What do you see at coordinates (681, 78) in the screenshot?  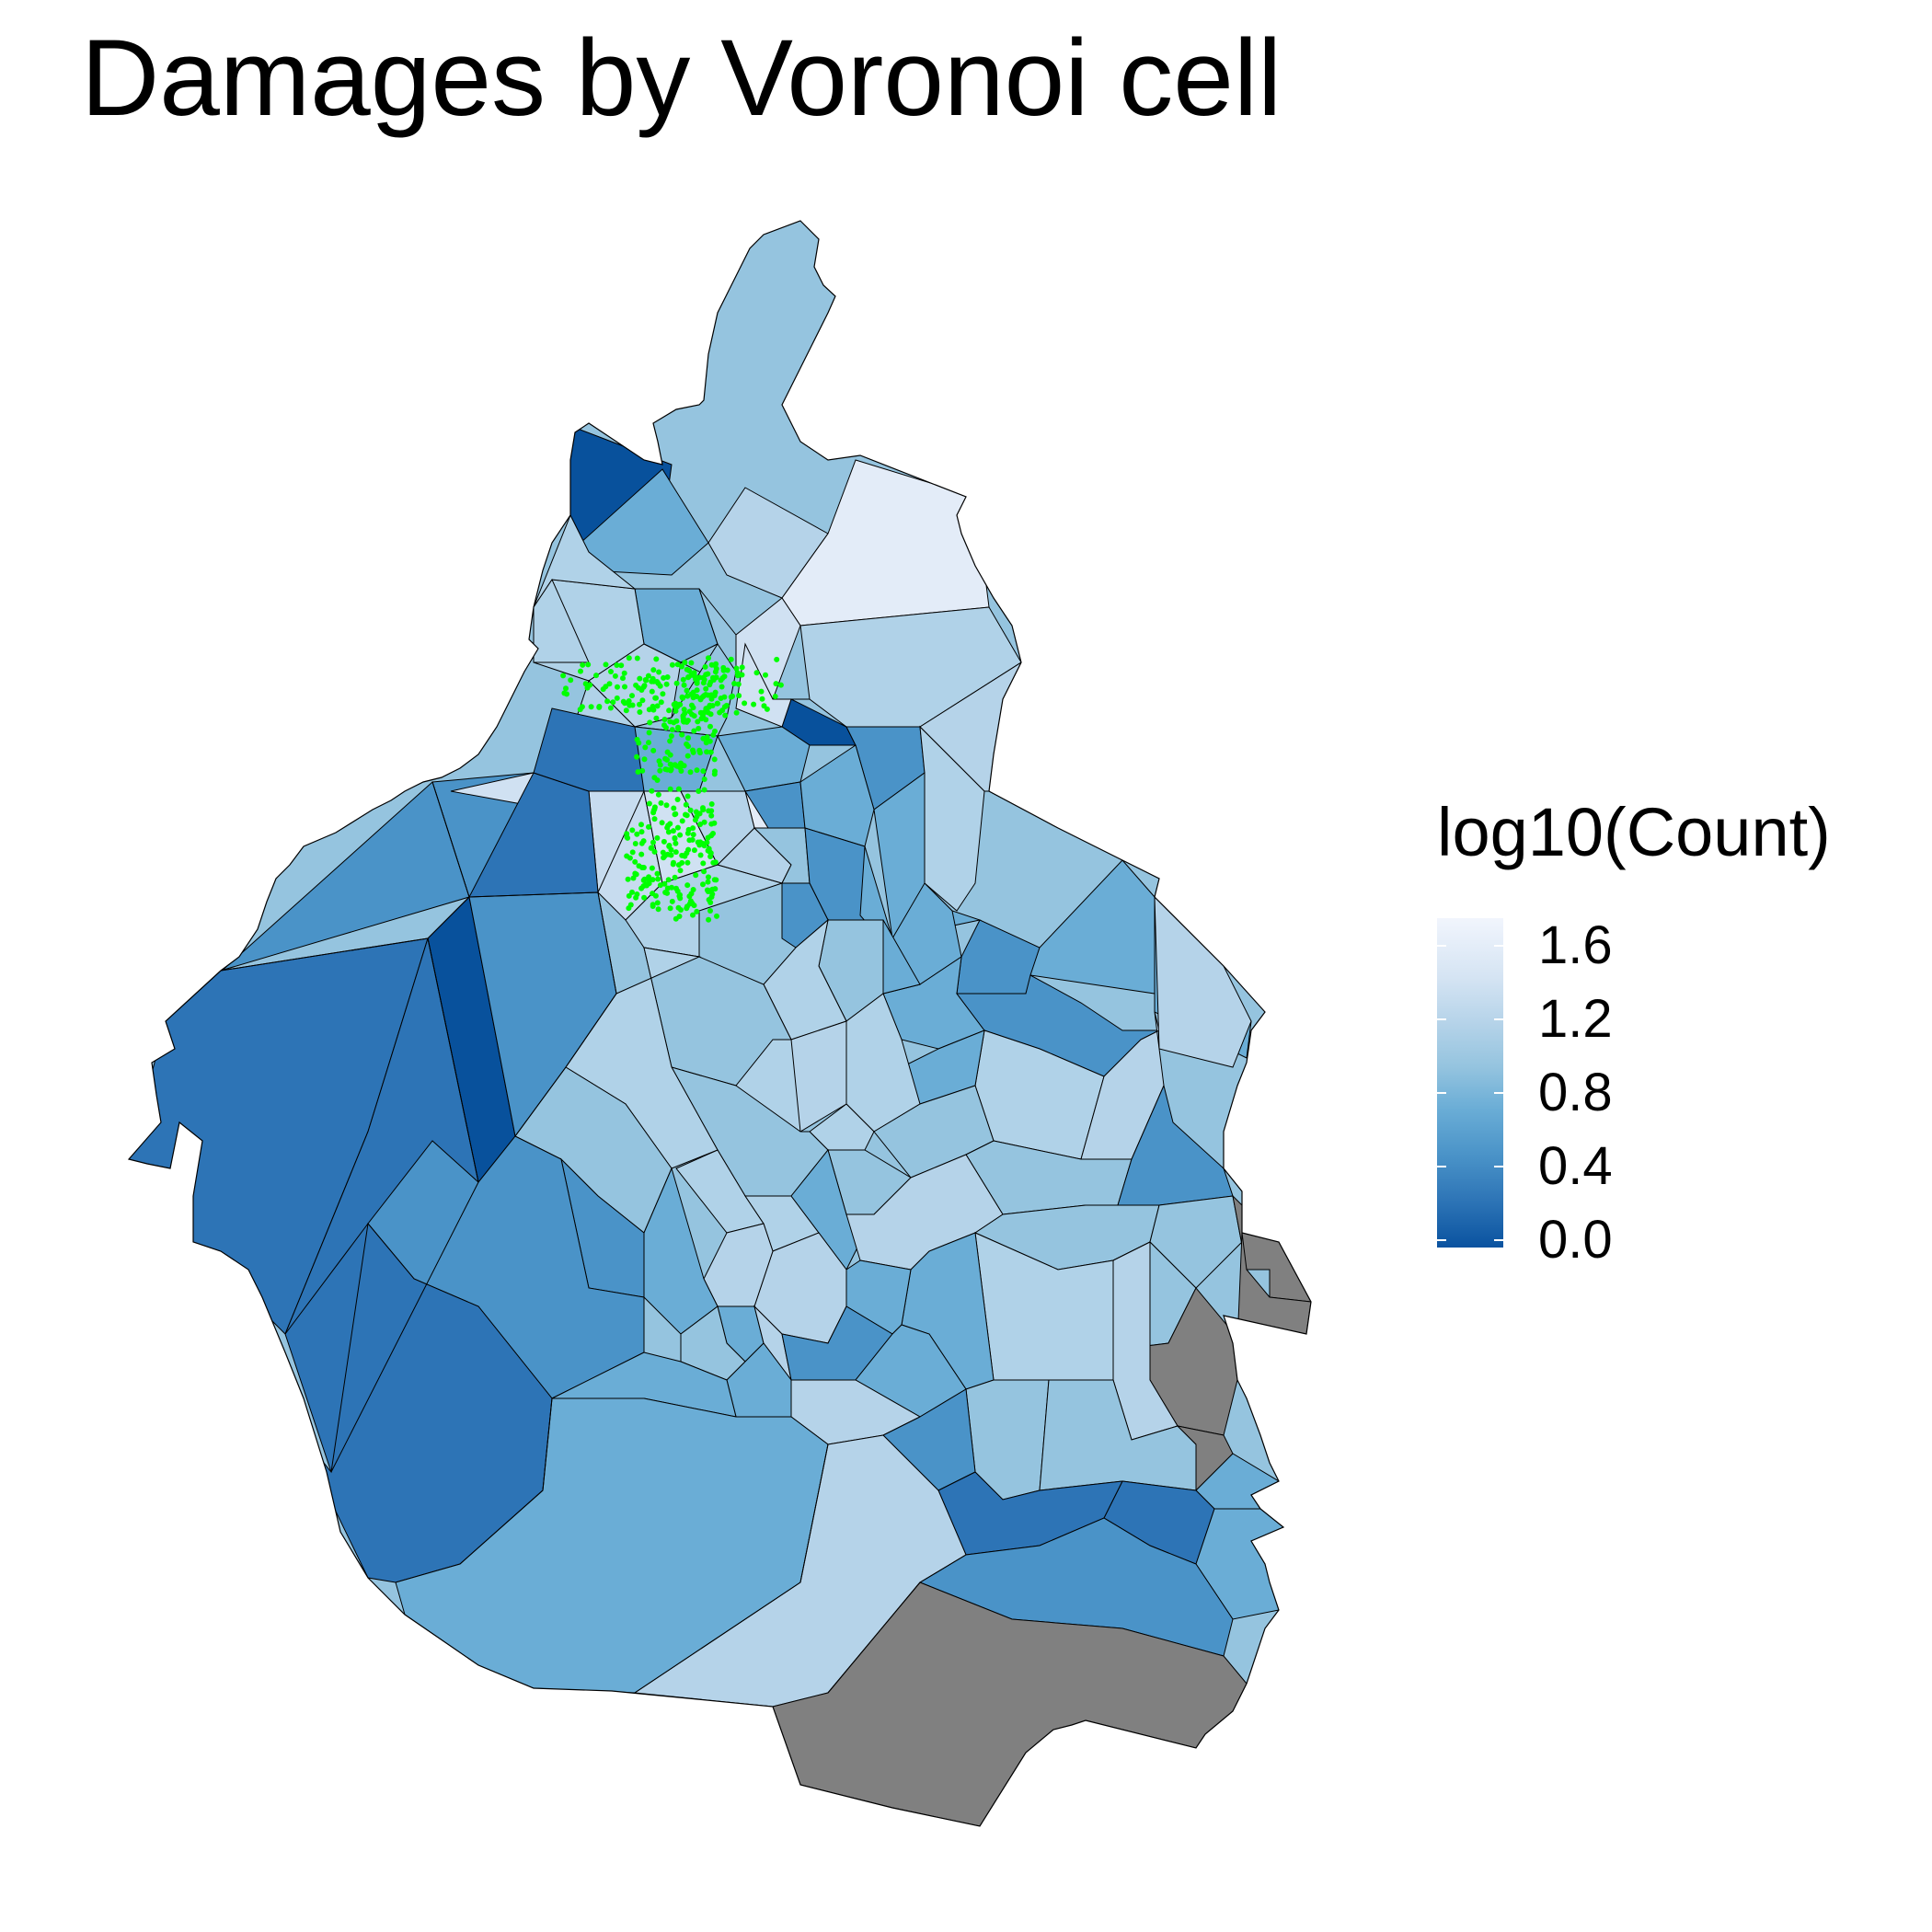 I see `plot-title: Damages by Voronoi cell` at bounding box center [681, 78].